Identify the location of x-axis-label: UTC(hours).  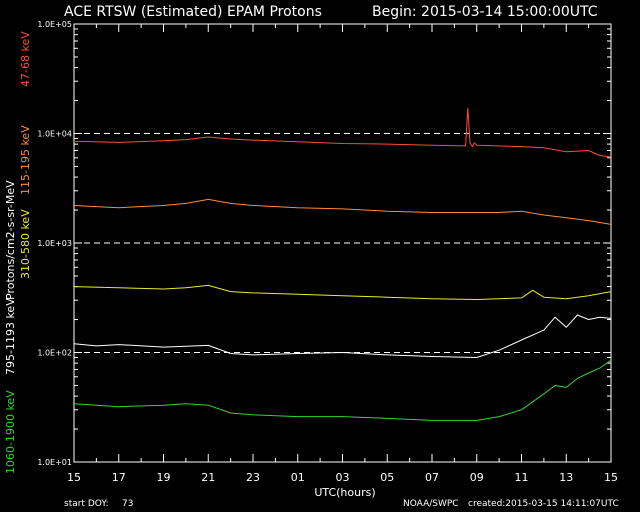
(344, 492).